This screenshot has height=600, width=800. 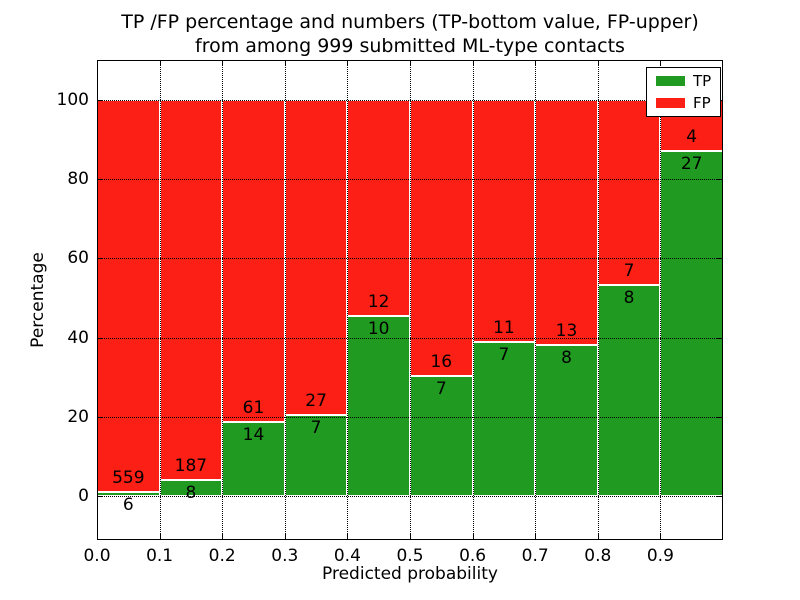 I want to click on fp-count-label-3: 27, so click(x=316, y=400).